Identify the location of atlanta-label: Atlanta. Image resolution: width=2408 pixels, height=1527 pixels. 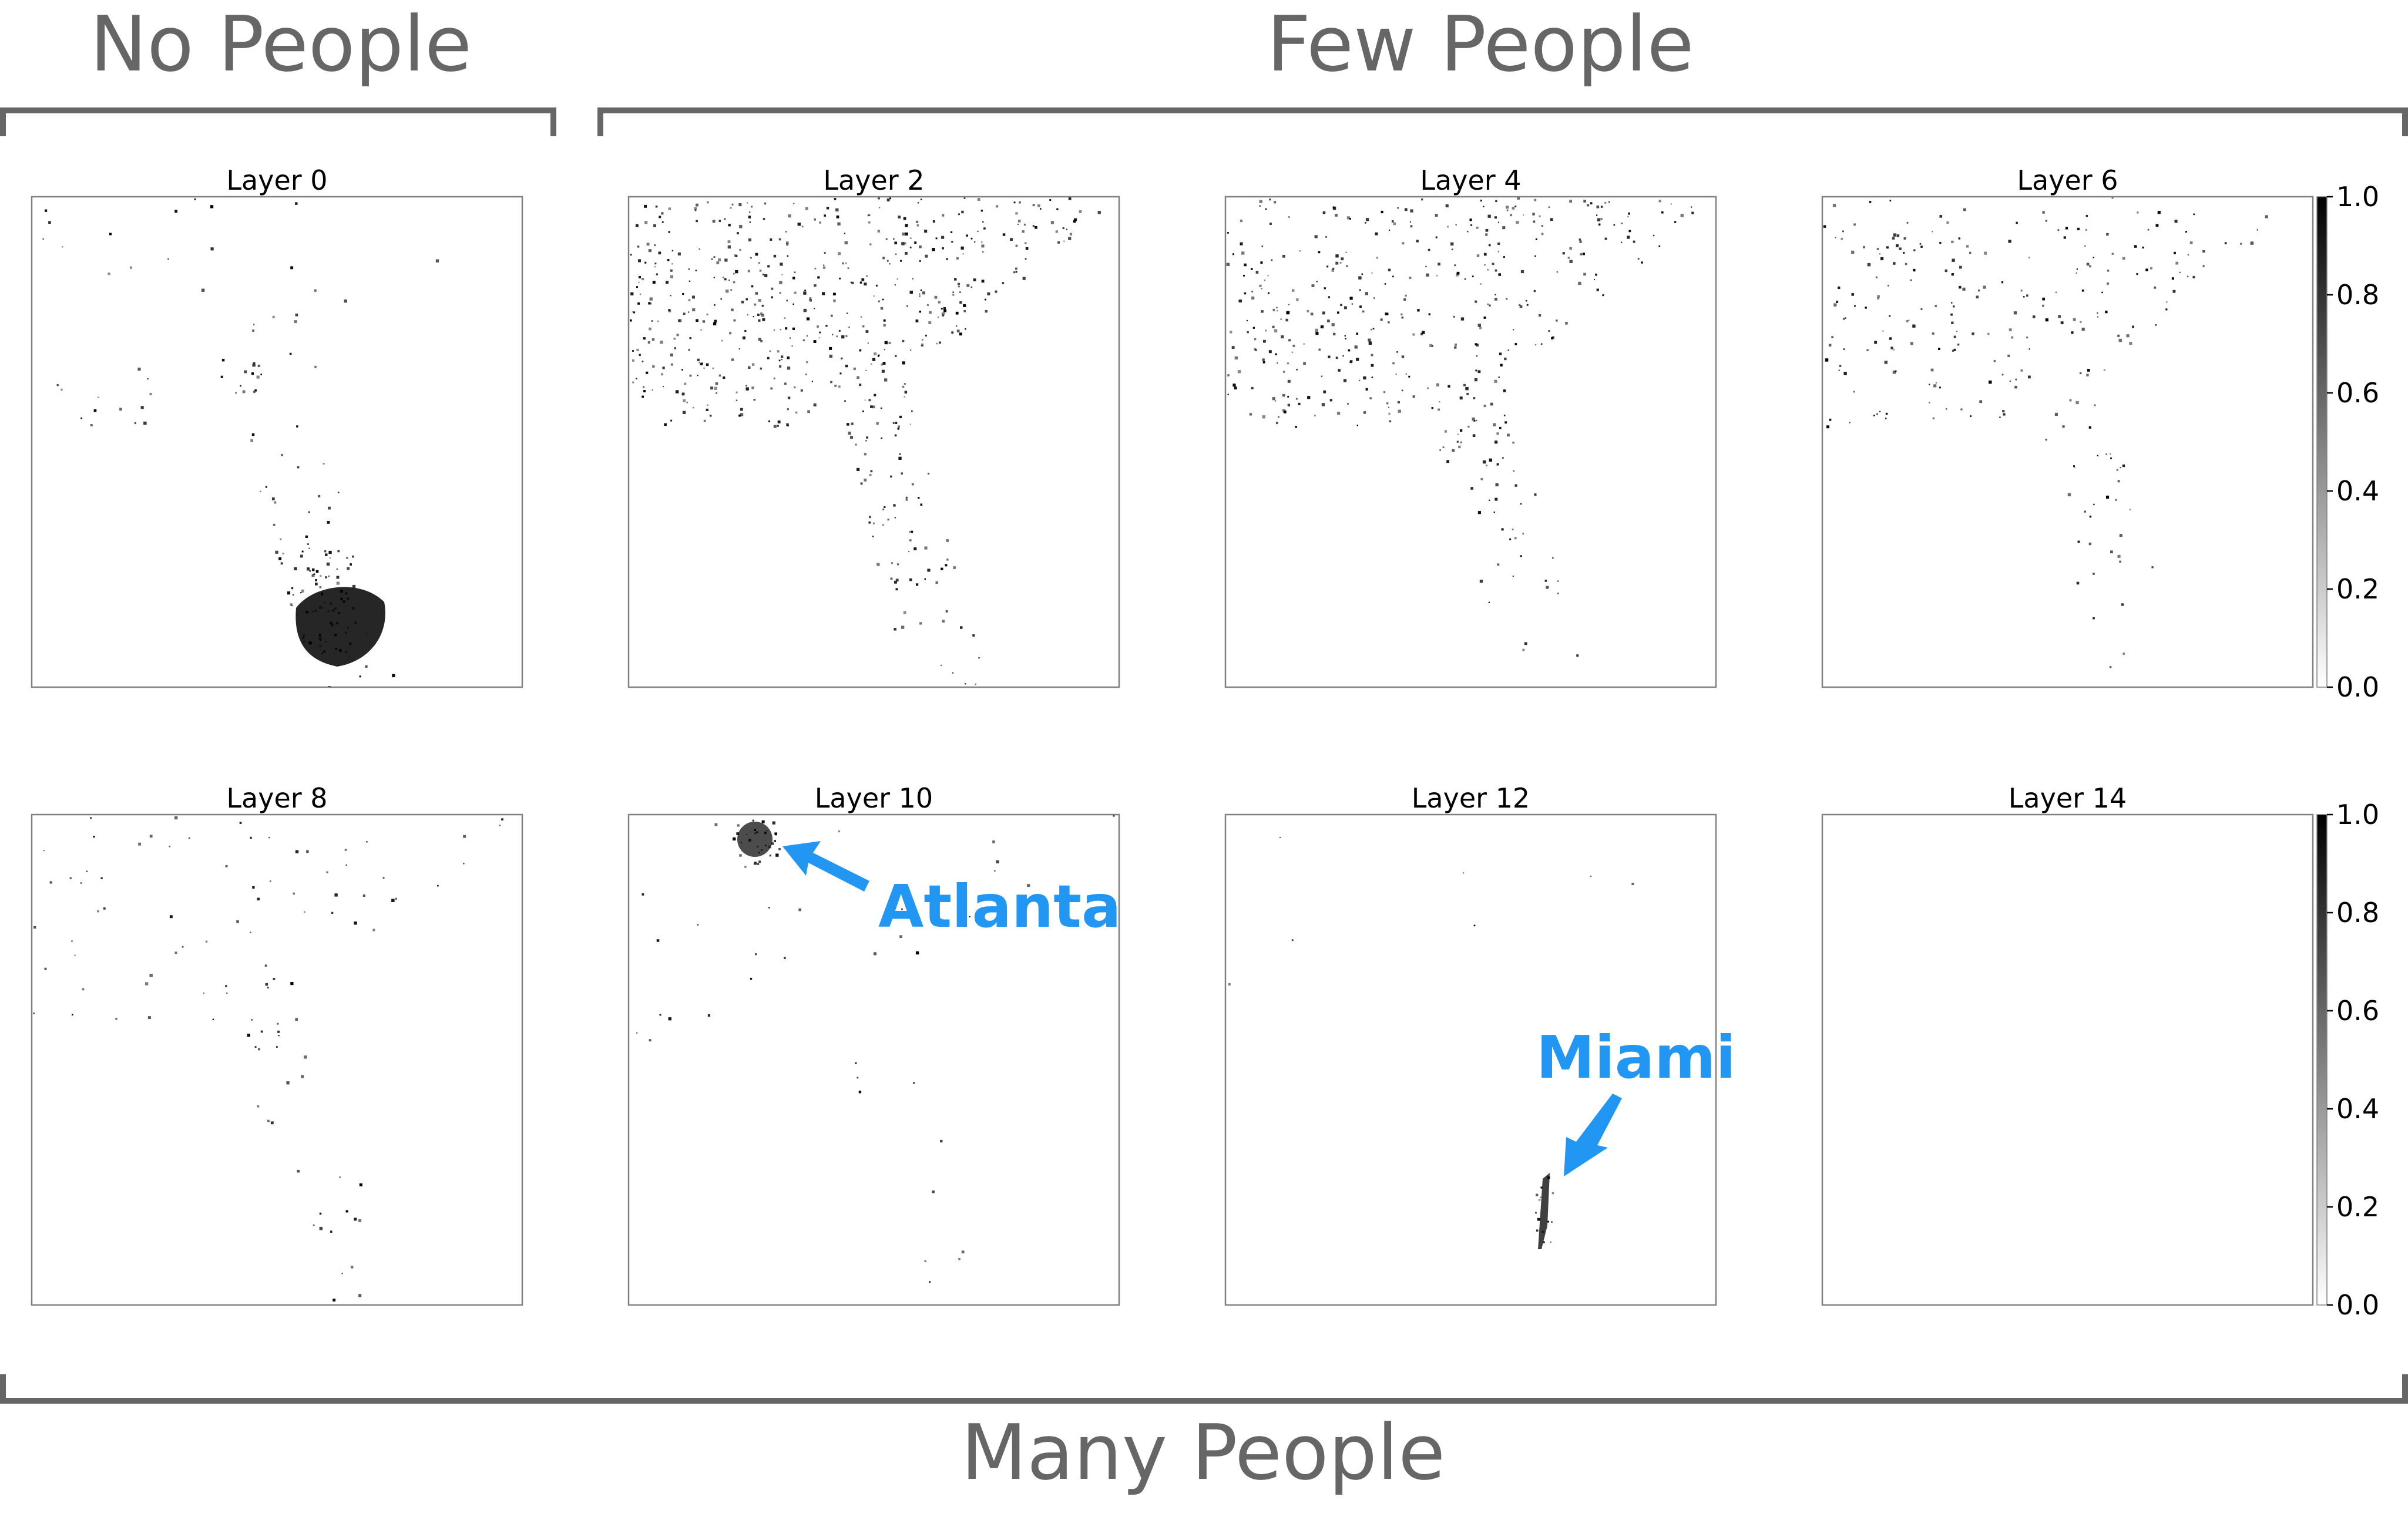
(999, 907).